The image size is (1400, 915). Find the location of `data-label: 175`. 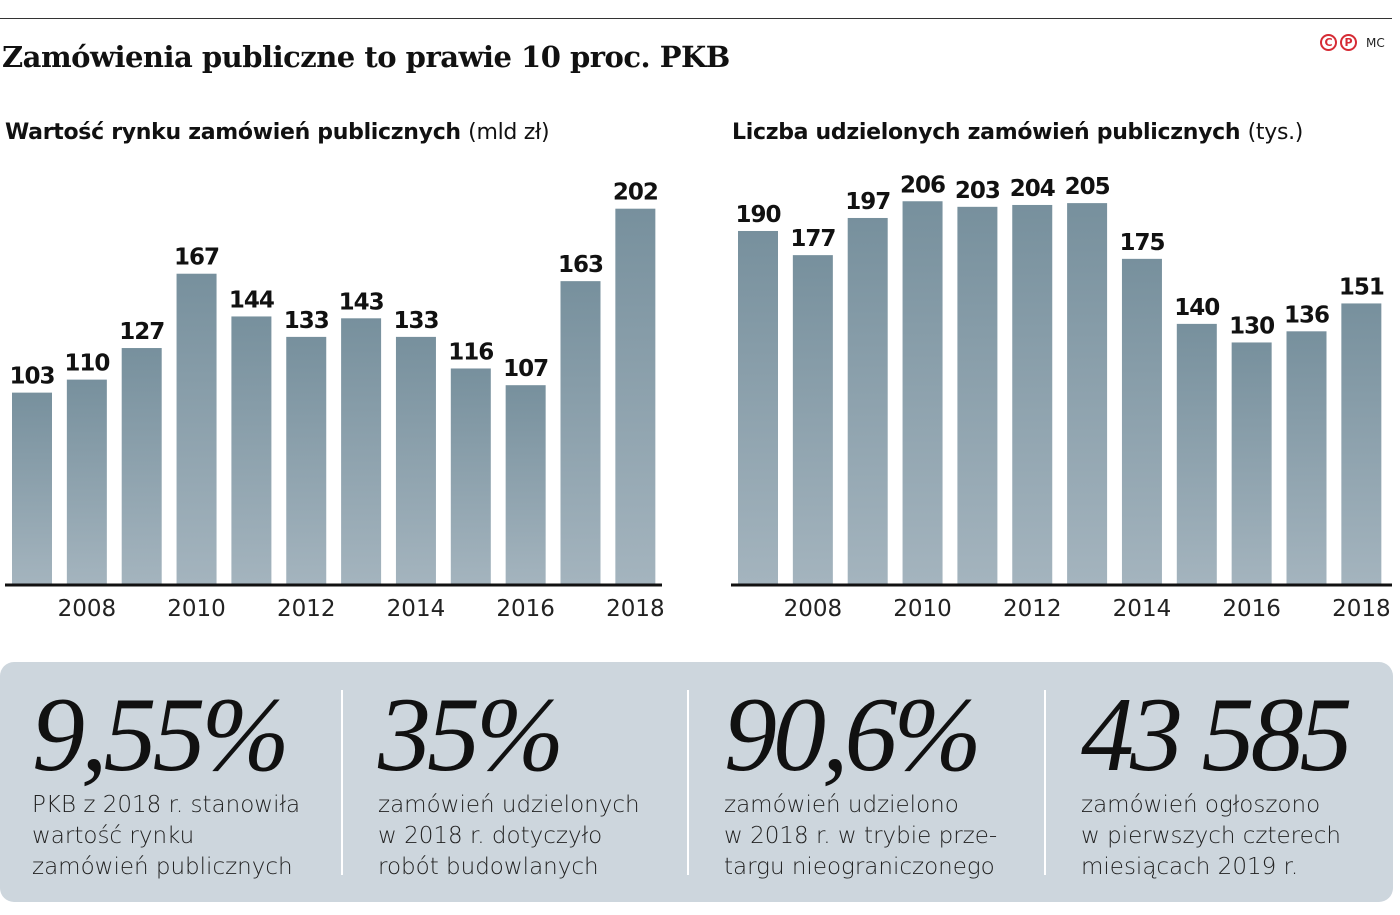

data-label: 175 is located at coordinates (1141, 243).